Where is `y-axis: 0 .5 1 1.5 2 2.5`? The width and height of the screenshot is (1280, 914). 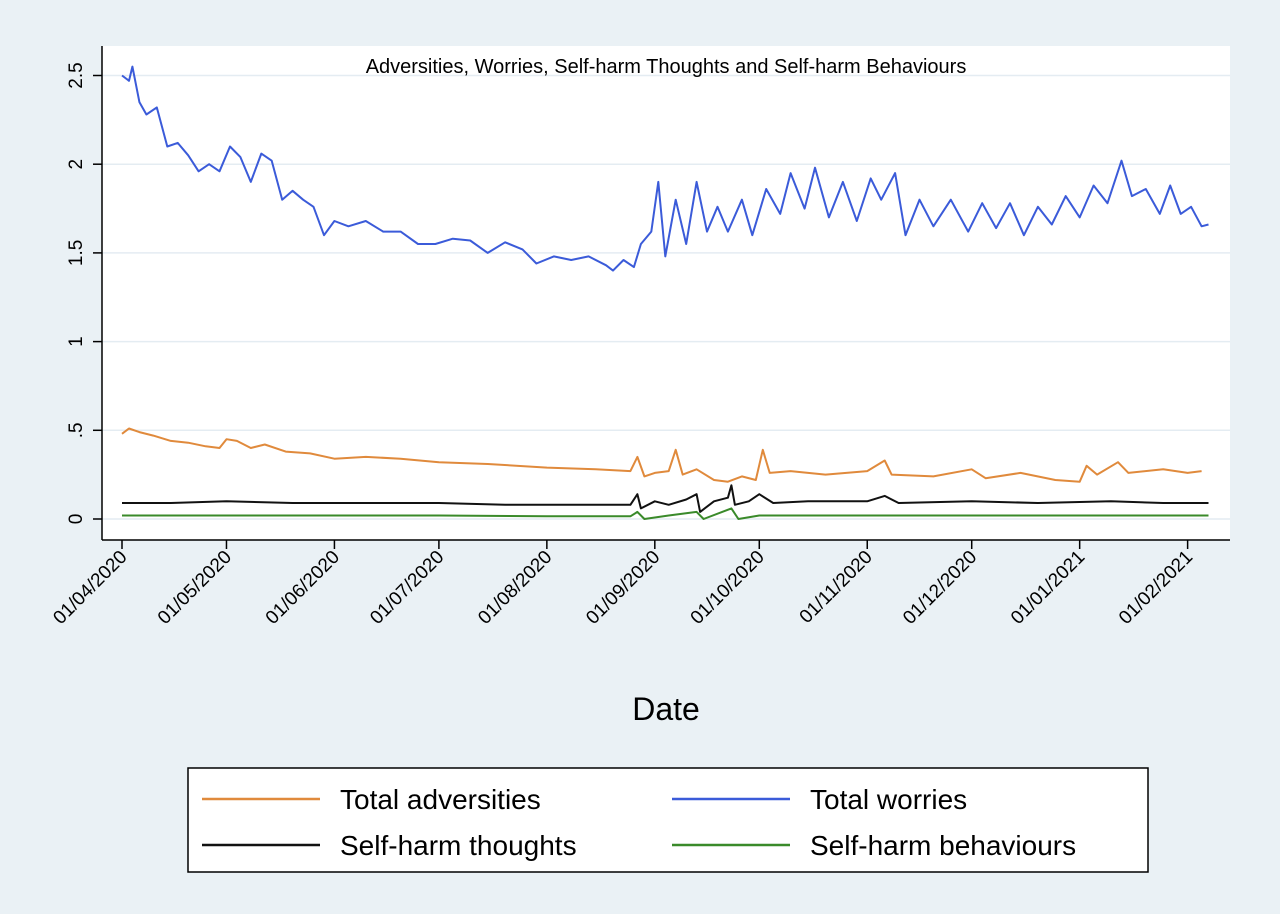
y-axis: 0 .5 1 1.5 2 2.5 is located at coordinates (84, 293).